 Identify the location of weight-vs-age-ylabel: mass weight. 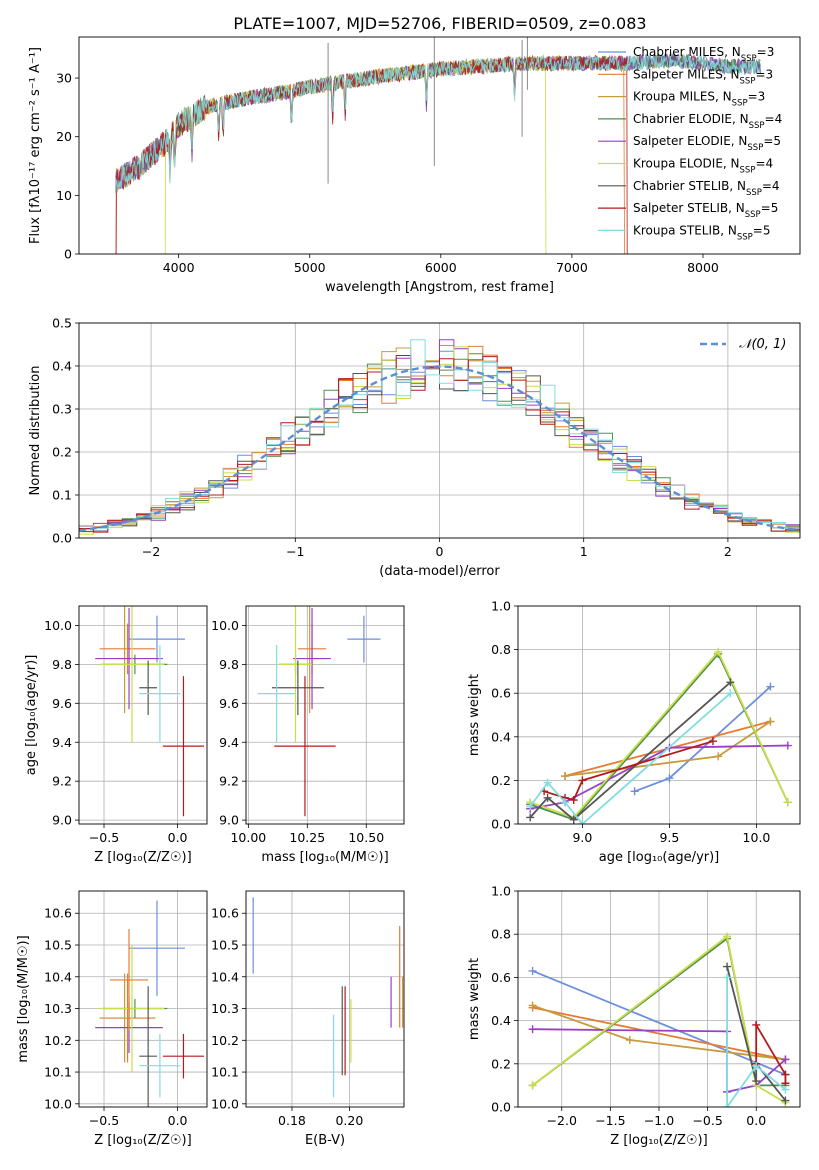
(474, 715).